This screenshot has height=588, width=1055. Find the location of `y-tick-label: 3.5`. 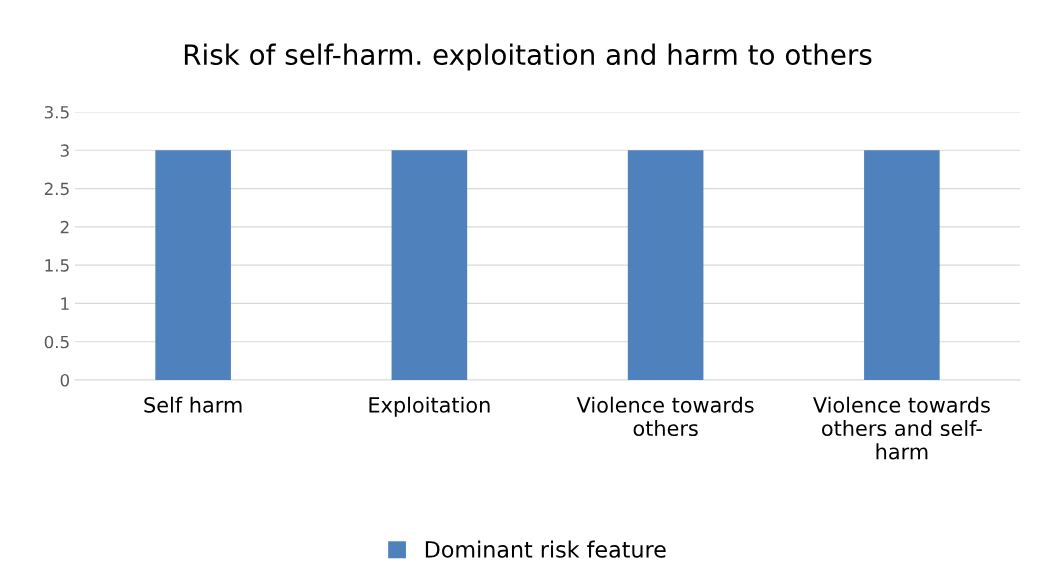

y-tick-label: 3.5 is located at coordinates (56, 112).